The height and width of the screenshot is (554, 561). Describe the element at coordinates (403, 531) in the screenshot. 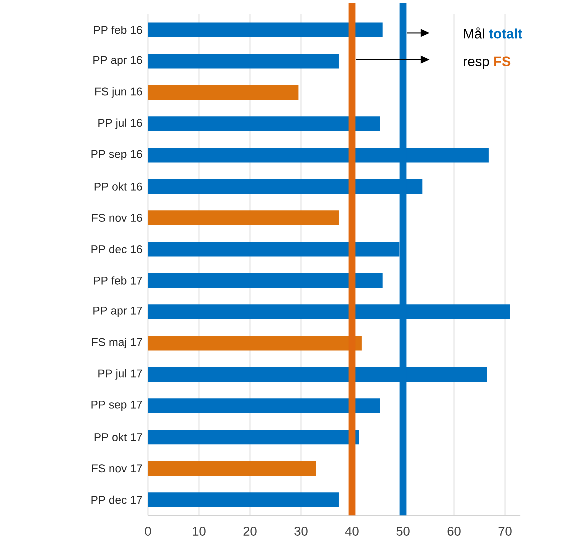

I see `x-tick-label: 50` at that location.